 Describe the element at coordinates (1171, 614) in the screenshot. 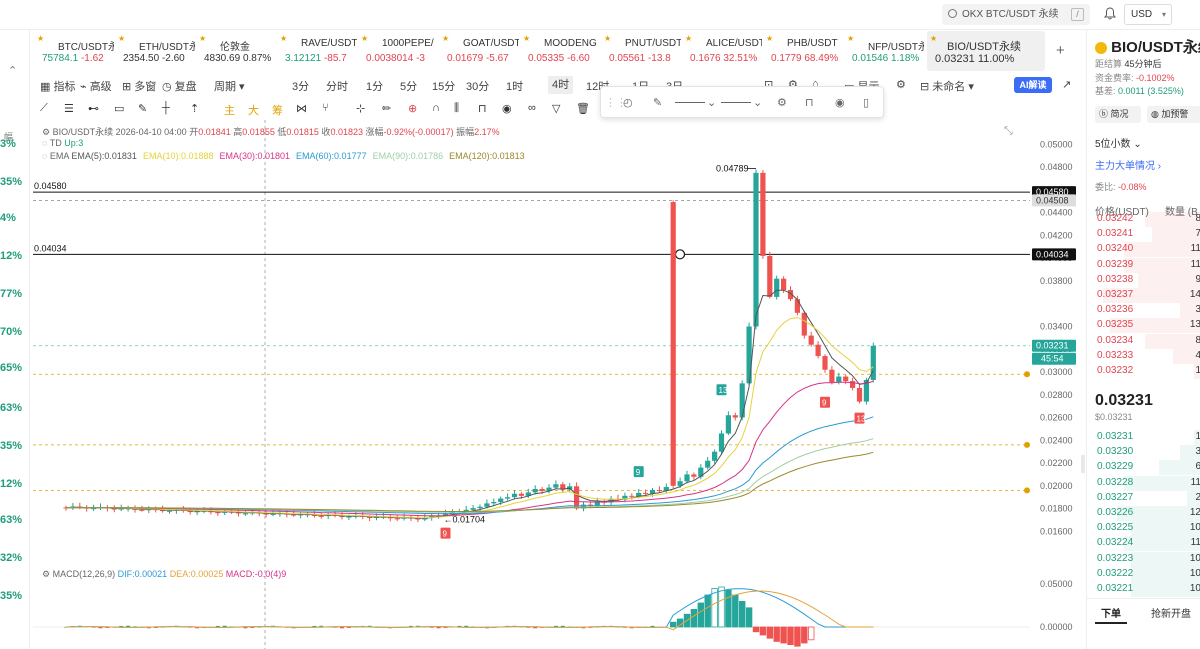

I see `tab-flash-open: 抢新开盘` at that location.